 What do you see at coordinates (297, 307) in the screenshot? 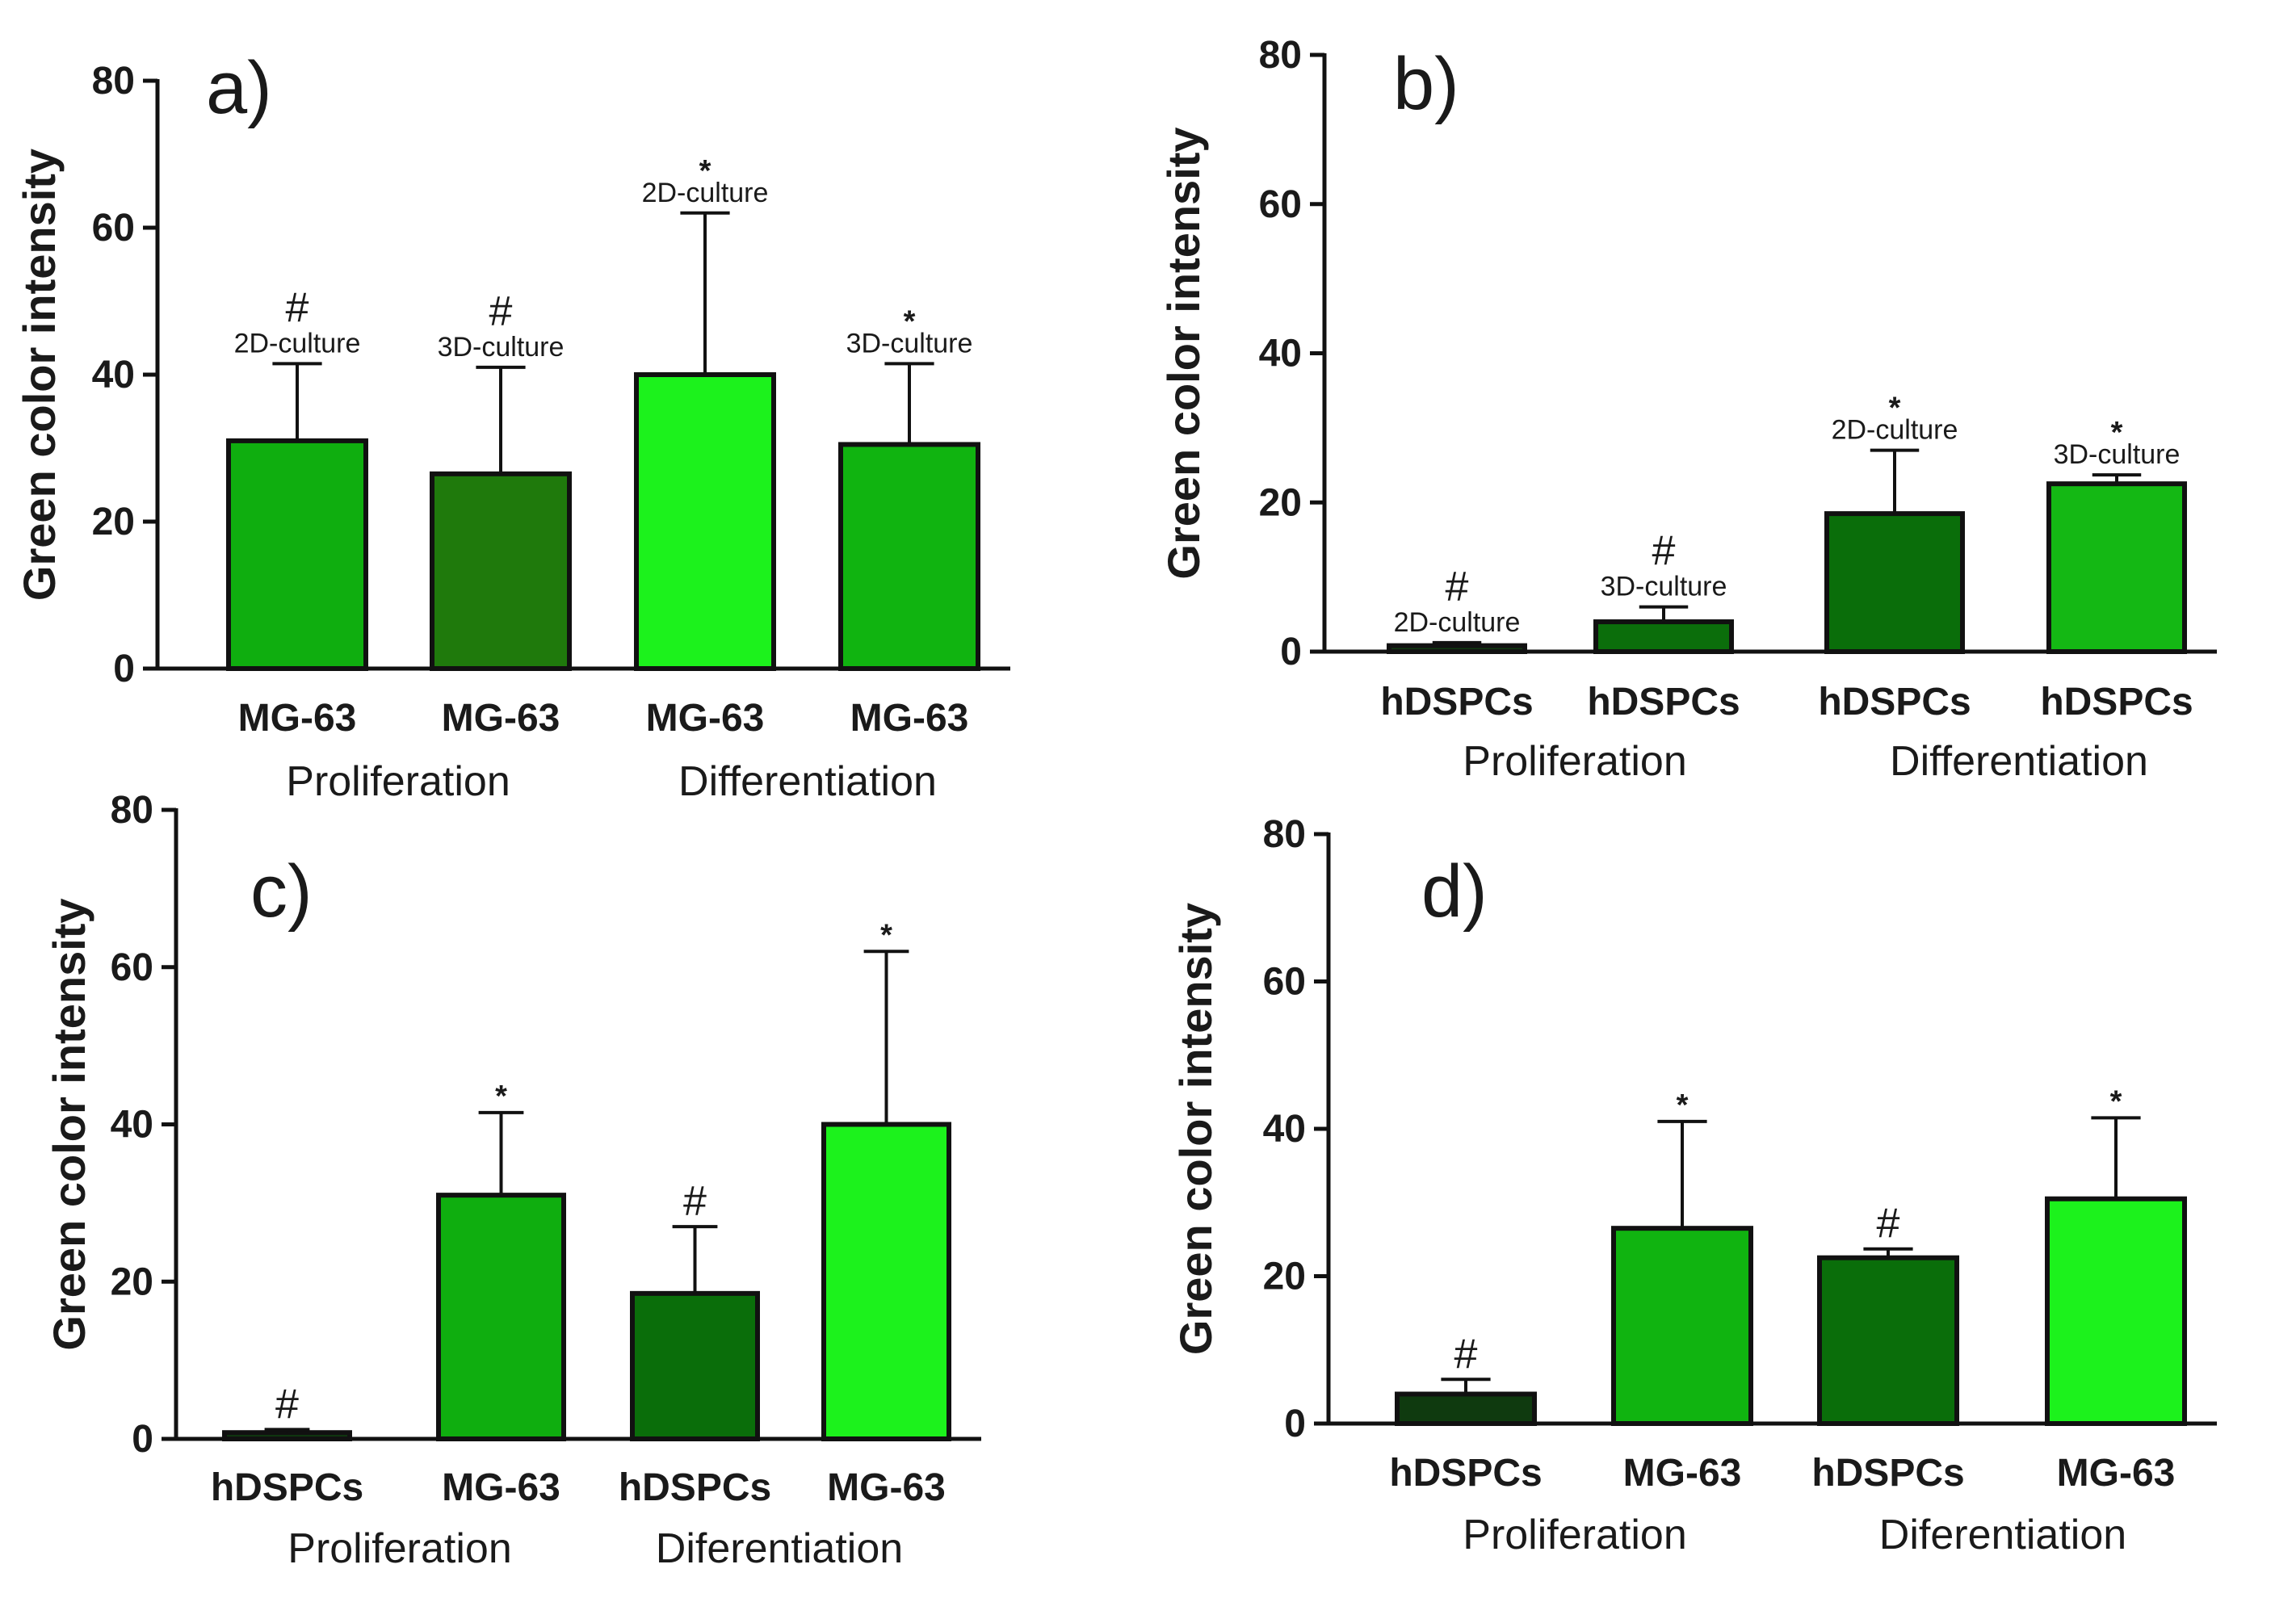
I see `panel-a-significance-mark-1: #` at bounding box center [297, 307].